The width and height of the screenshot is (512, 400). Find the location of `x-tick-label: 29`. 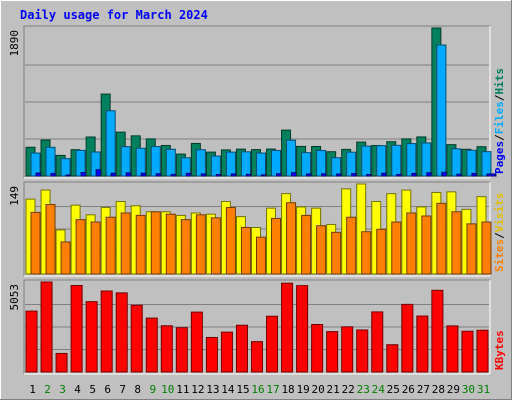

x-tick-label: 29 is located at coordinates (453, 389).